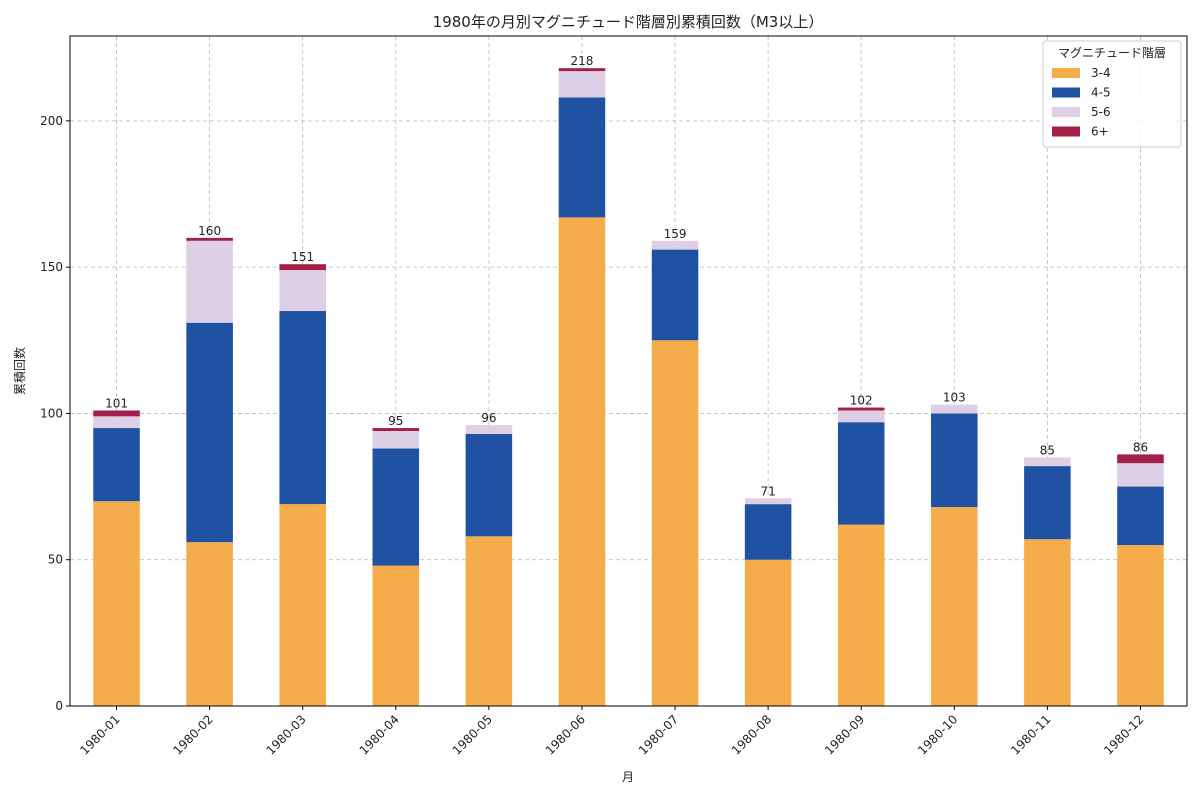  I want to click on x-tick-label: 1980-11, so click(1030, 734).